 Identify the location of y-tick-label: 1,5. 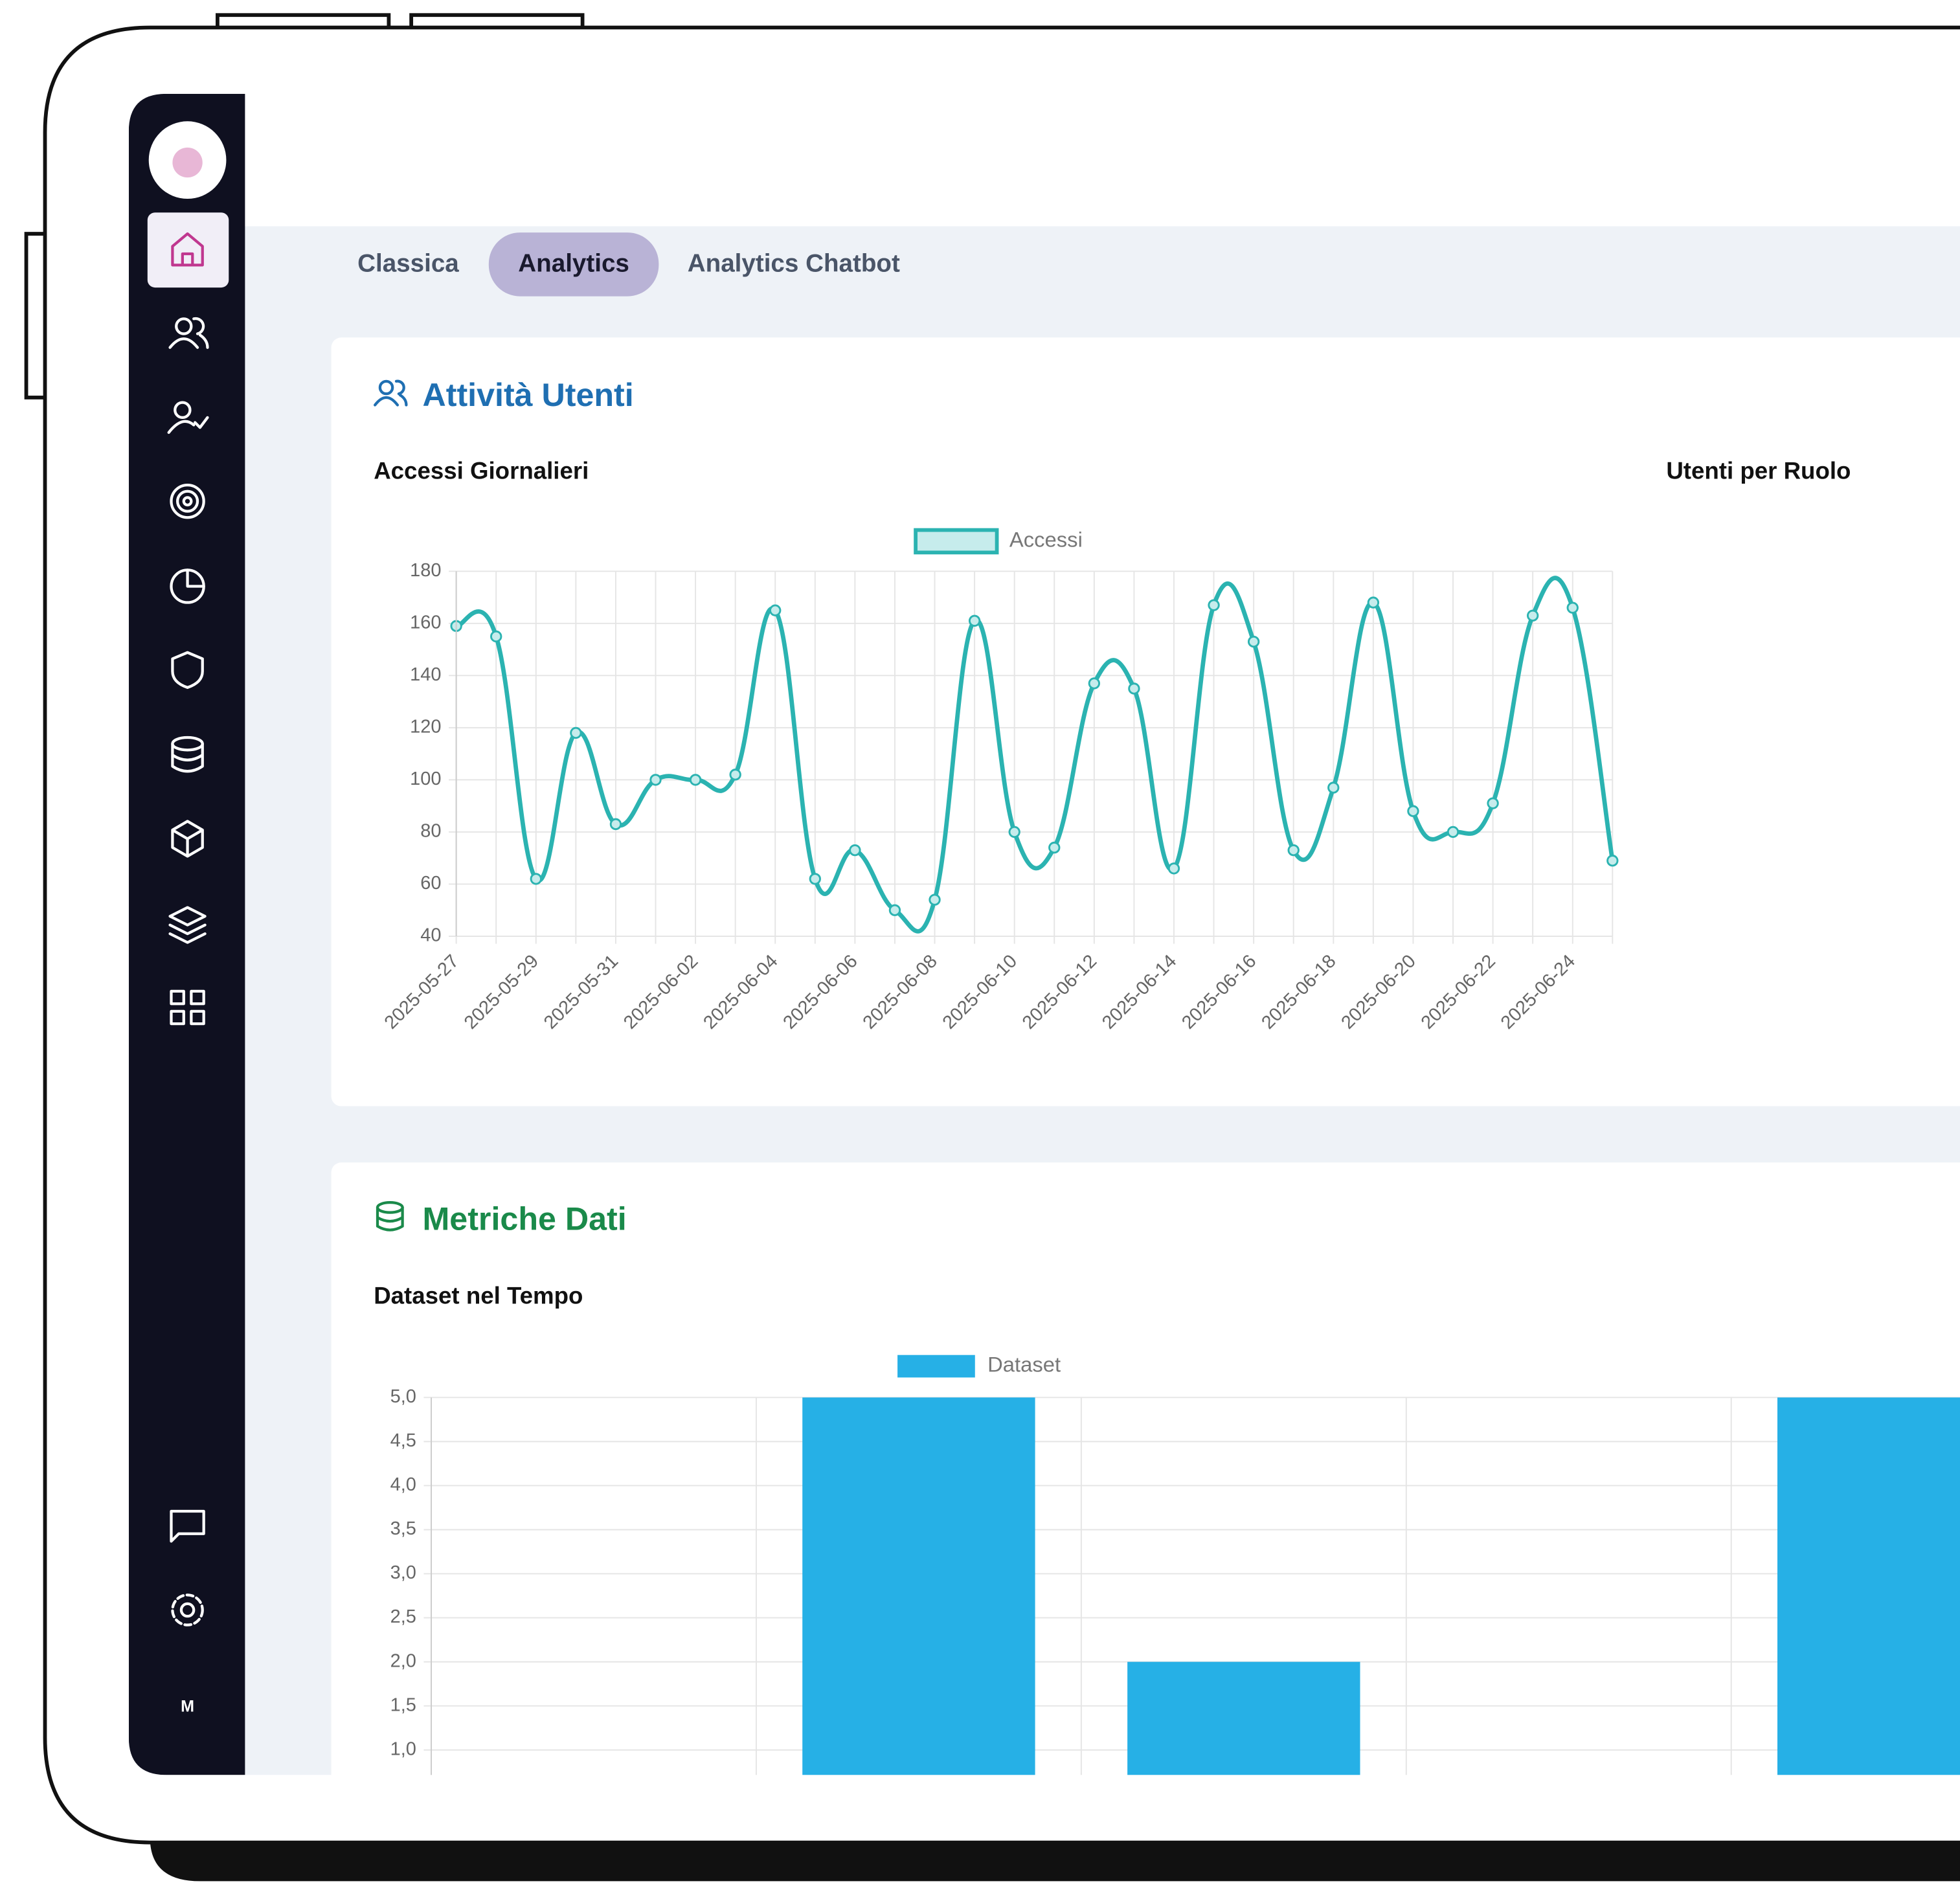
(403, 1704).